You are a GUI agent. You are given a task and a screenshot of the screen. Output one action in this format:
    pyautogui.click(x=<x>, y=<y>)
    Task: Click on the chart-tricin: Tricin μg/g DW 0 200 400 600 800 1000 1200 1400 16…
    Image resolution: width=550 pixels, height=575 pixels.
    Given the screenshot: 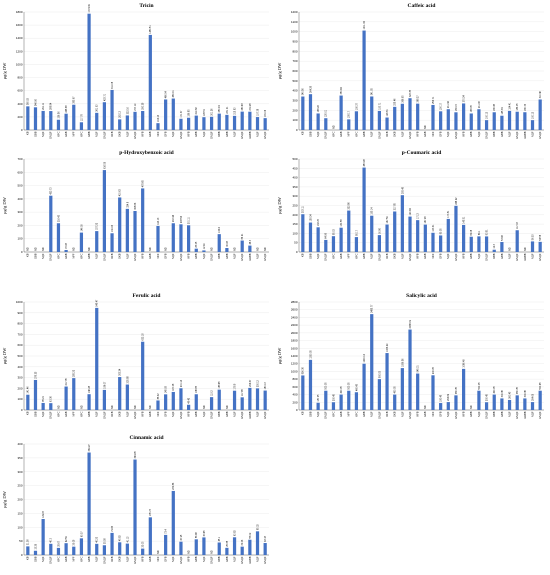 What is the action you would take?
    pyautogui.click(x=137, y=75)
    